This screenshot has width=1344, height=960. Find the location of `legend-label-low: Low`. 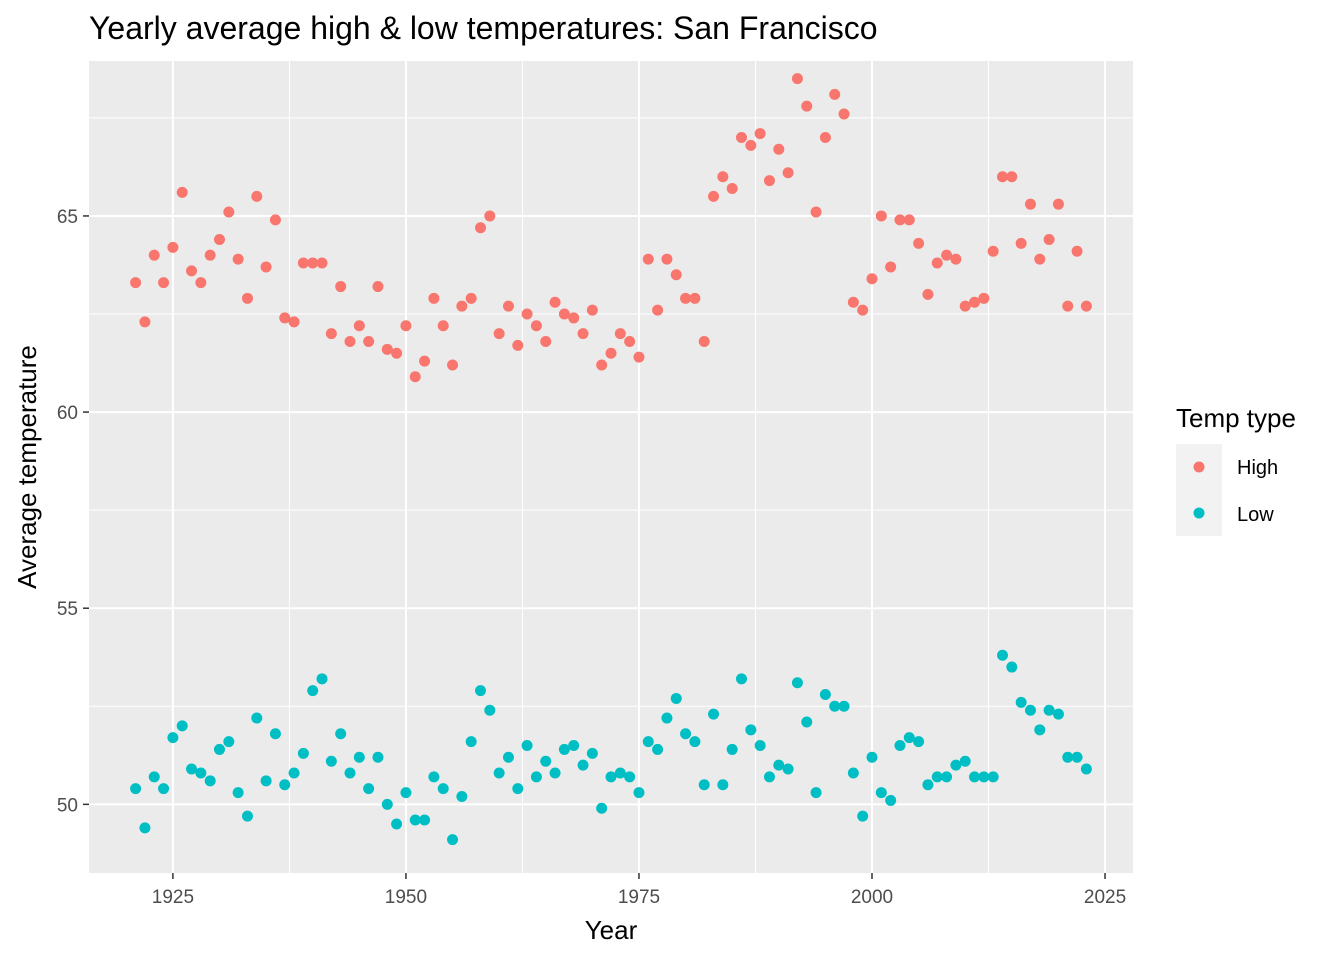

legend-label-low: Low is located at coordinates (1255, 515).